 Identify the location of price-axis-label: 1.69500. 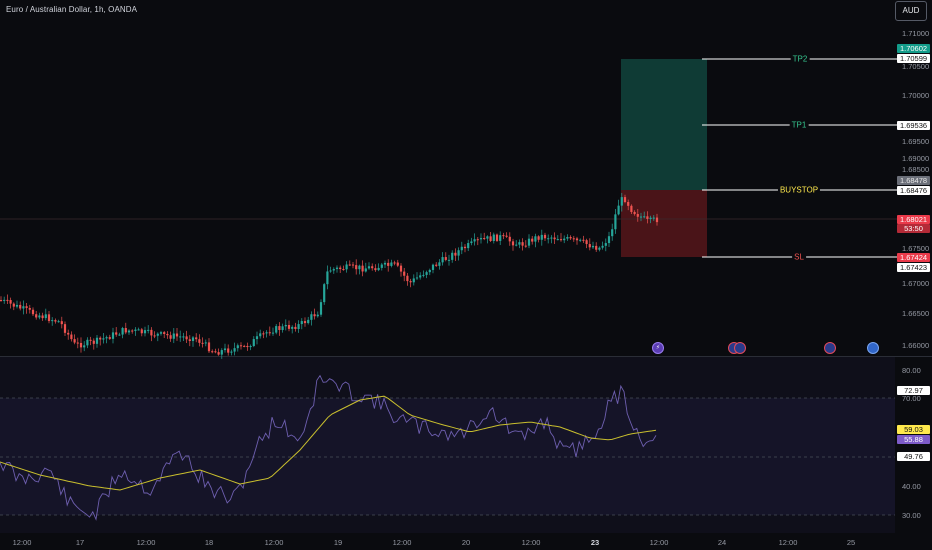
(916, 141).